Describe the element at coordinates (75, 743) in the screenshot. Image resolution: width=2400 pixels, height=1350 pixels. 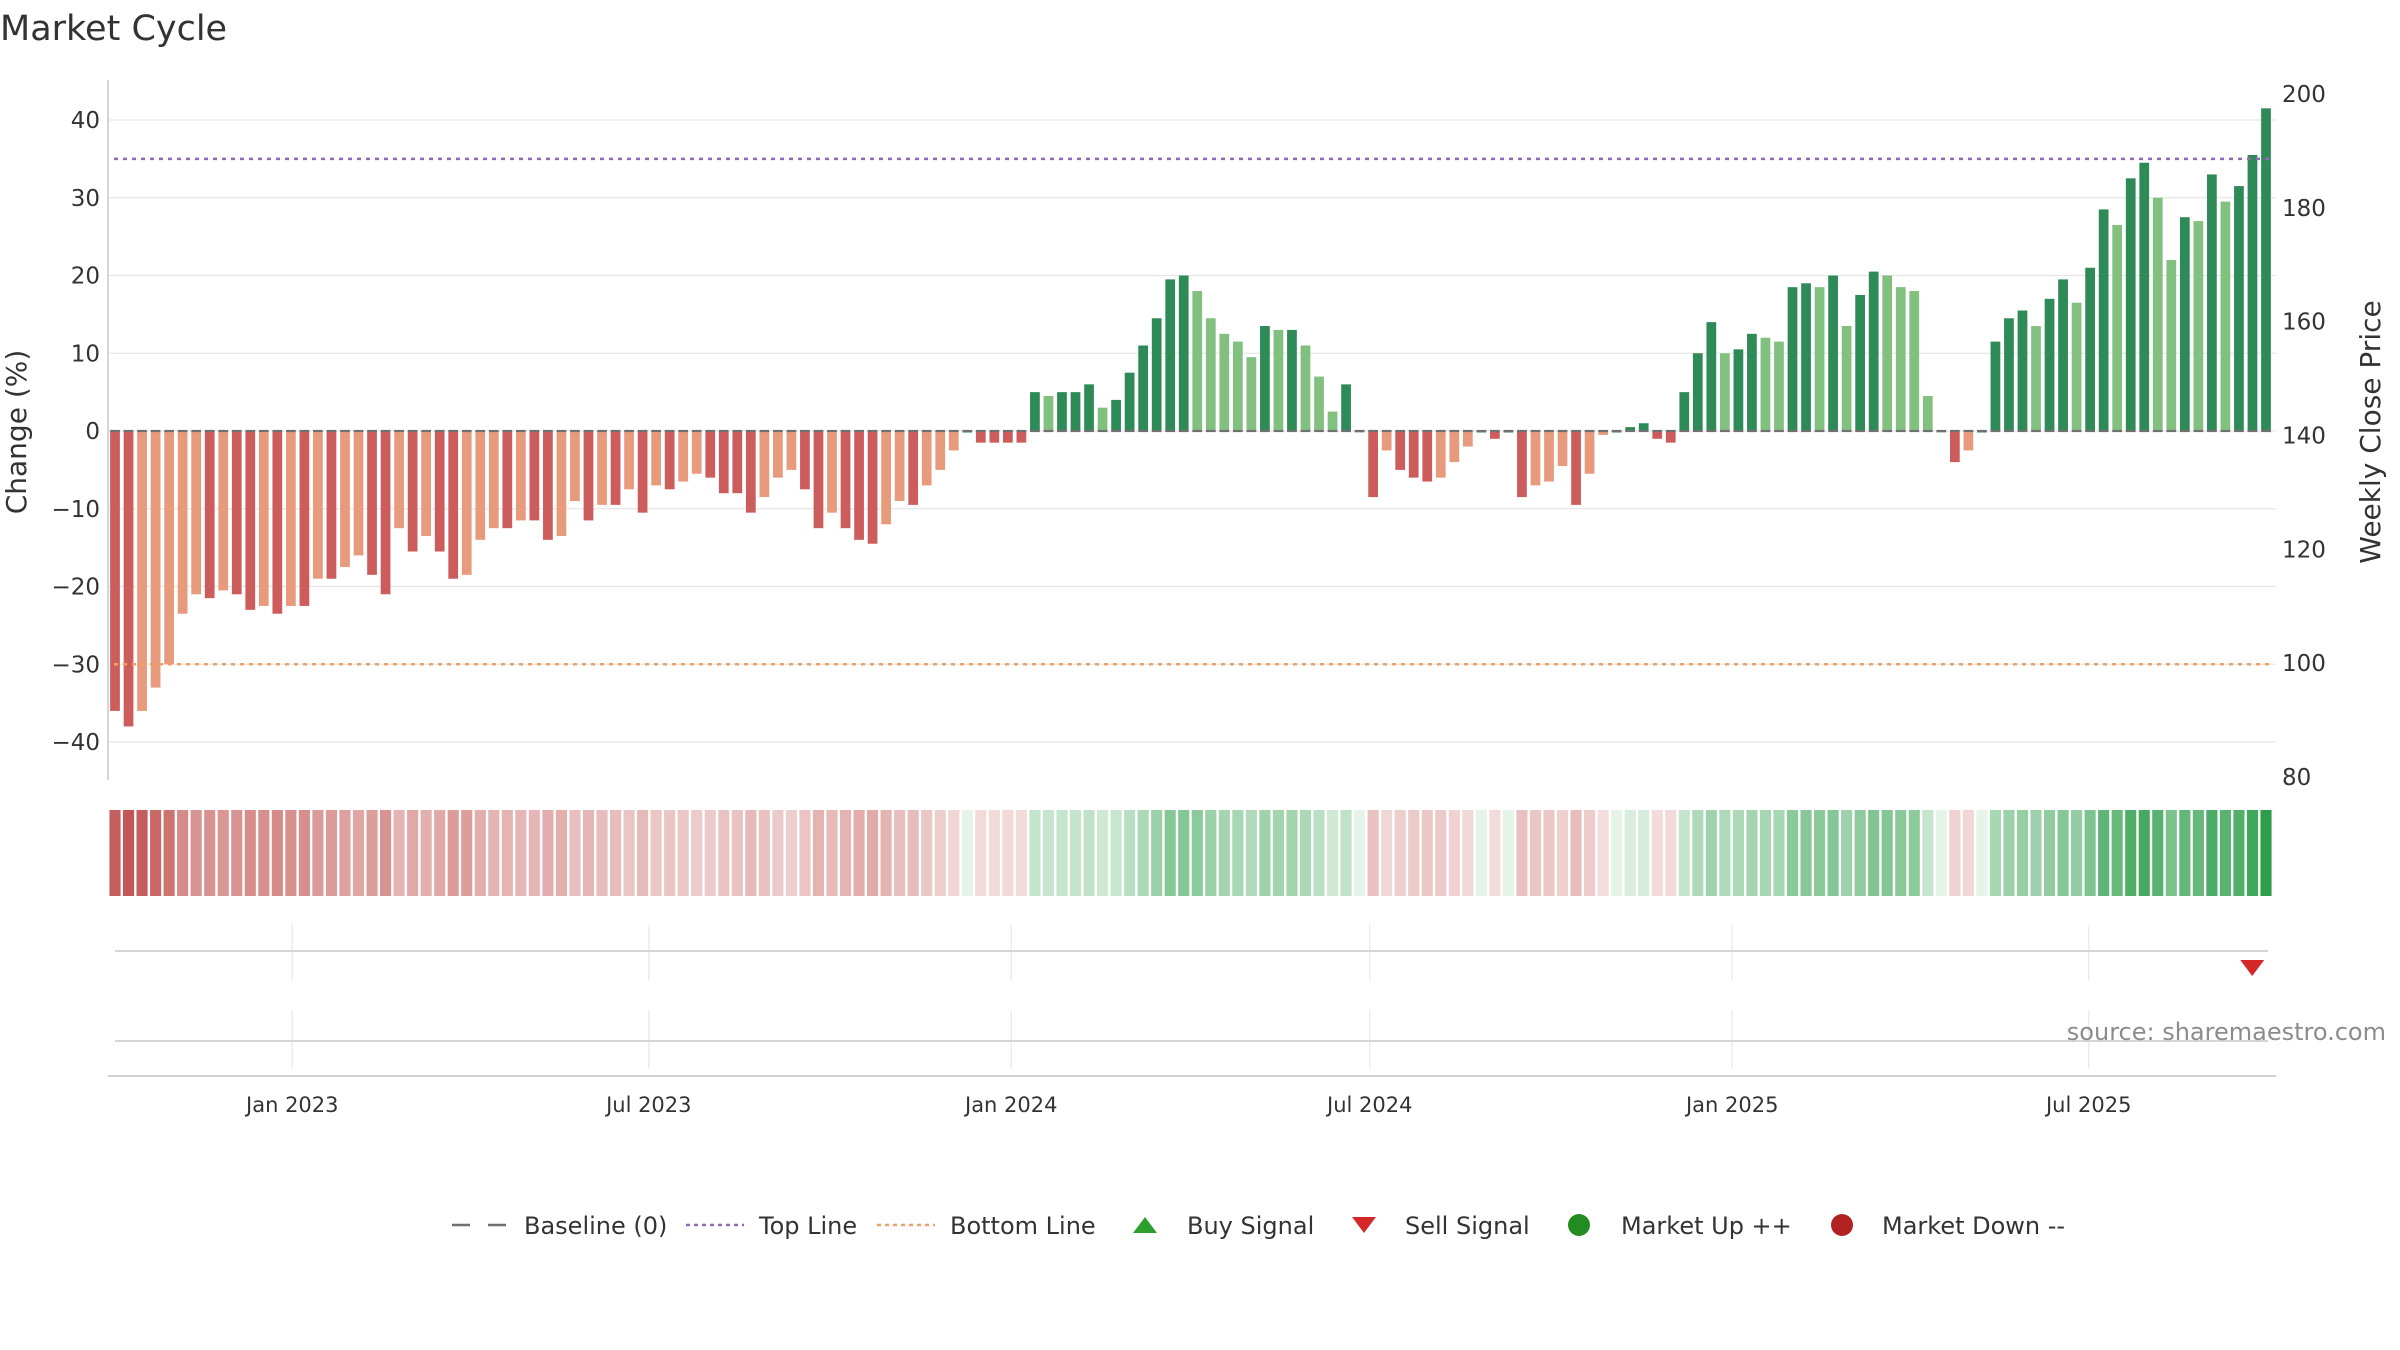
I see `y-tick-label: −40` at that location.